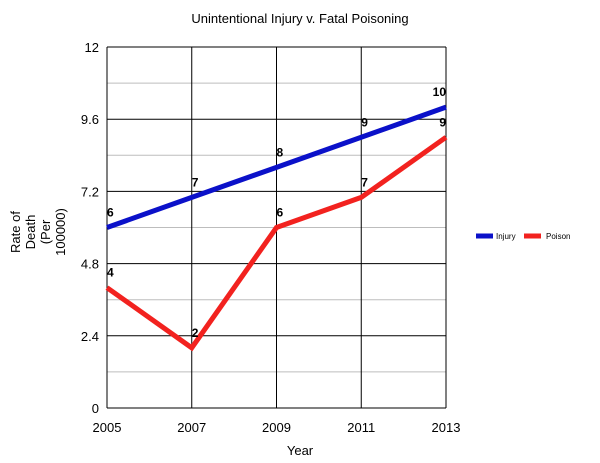 This screenshot has width=600, height=463. I want to click on y-axis-label-line: Death, so click(30, 232).